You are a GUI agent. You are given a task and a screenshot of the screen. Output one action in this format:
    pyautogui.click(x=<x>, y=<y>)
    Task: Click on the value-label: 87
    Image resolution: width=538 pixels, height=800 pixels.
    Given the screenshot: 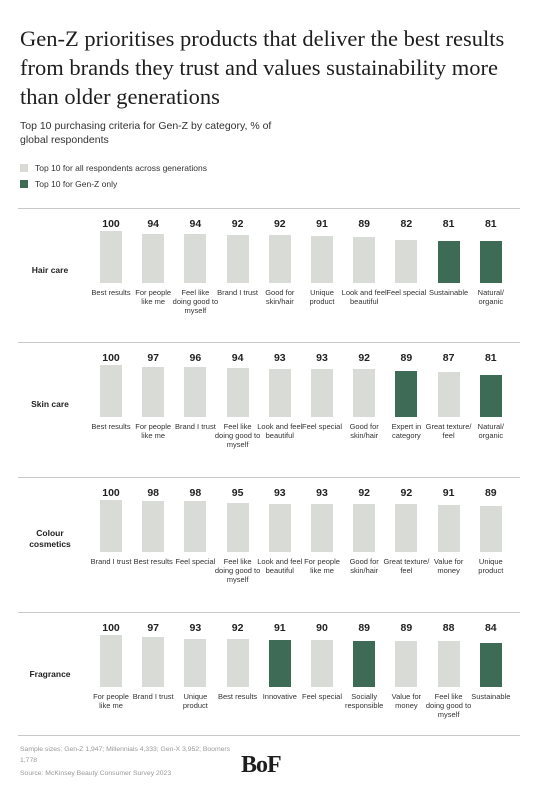 What is the action you would take?
    pyautogui.click(x=448, y=358)
    